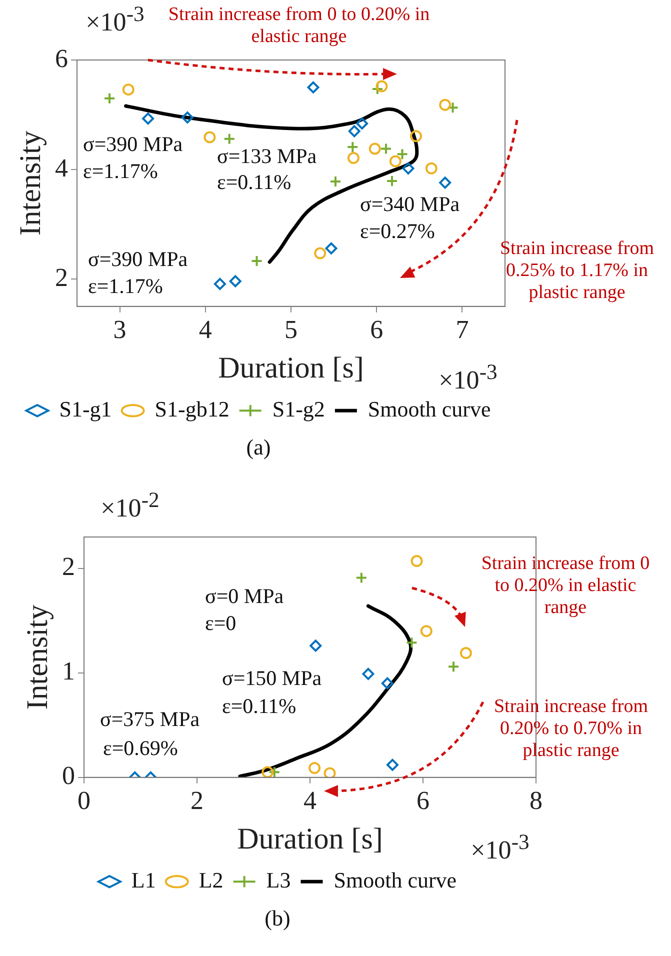 The image size is (671, 956). Describe the element at coordinates (291, 329) in the screenshot. I see `x-tick-label: 5` at that location.